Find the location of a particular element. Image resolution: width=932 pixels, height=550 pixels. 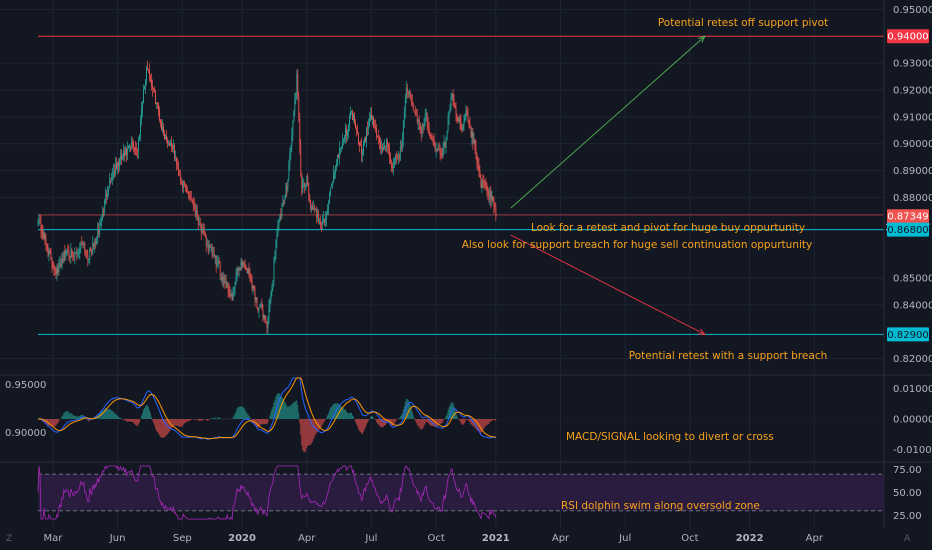

time-tick-label: Mar is located at coordinates (53, 538).